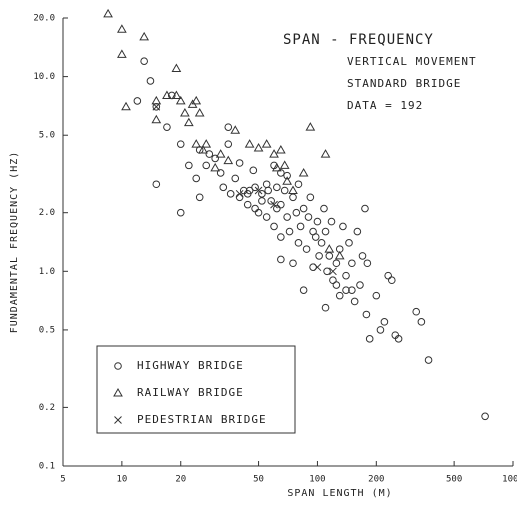  I want to click on x-tick-label: 50, so click(258, 480).